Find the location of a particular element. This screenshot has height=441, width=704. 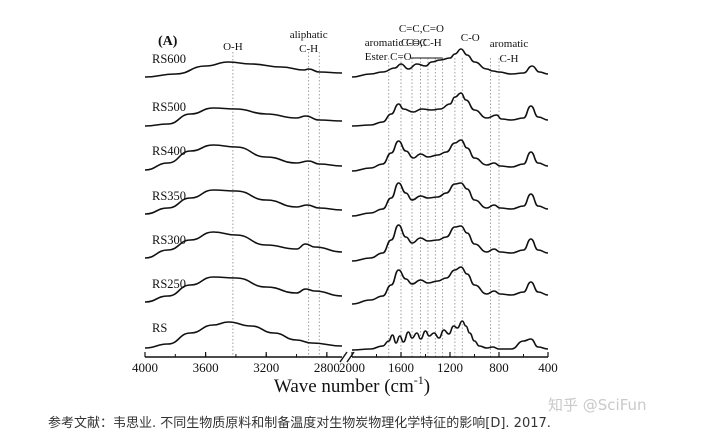

x-tick-label: 1600 is located at coordinates (401, 367).